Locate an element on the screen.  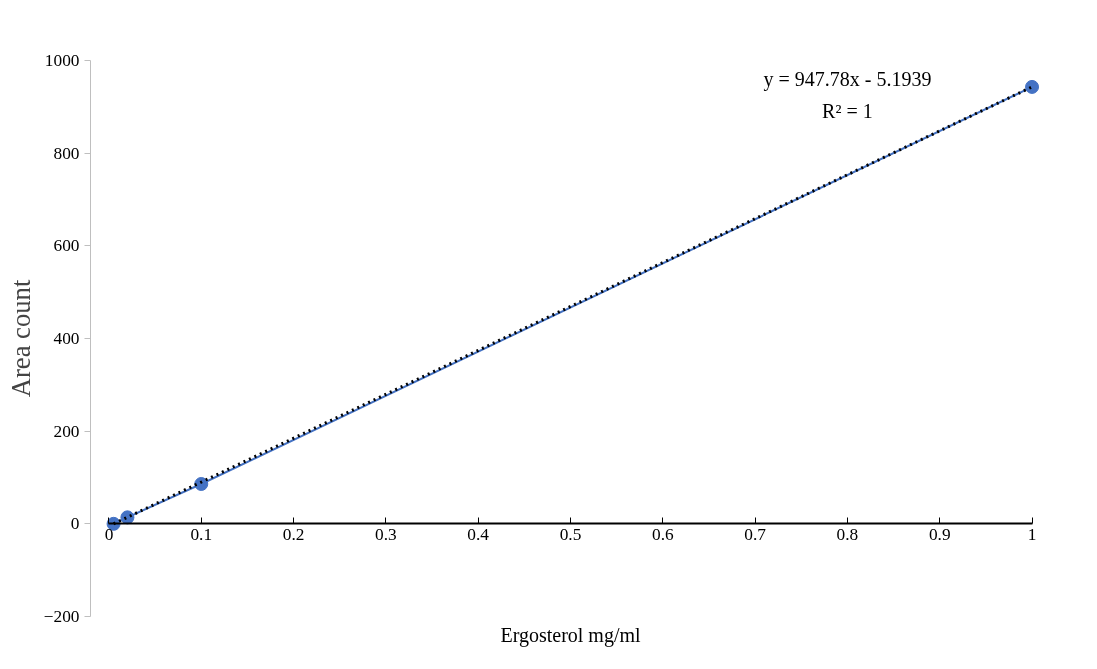
x-tick-label: 0.5 is located at coordinates (570, 534).